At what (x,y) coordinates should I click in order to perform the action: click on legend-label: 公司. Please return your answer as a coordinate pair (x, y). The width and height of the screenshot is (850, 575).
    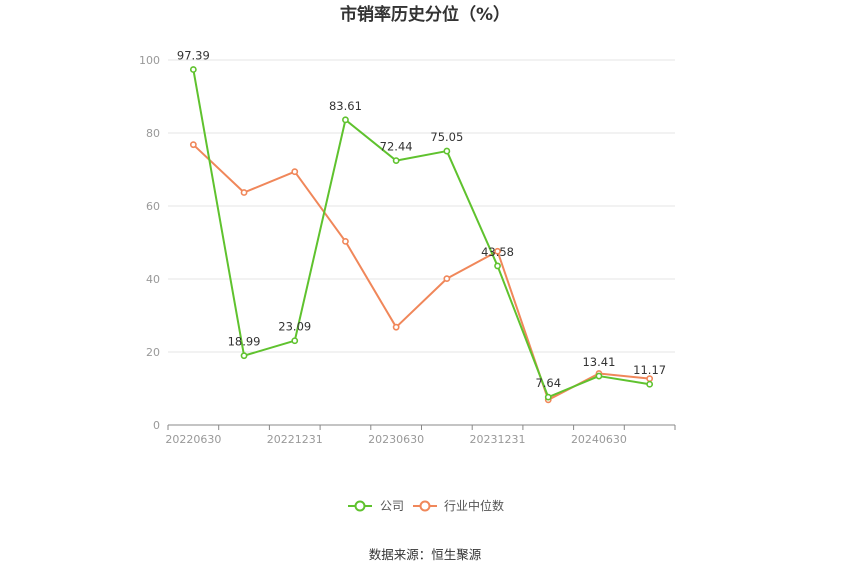
    Looking at the image, I should click on (392, 506).